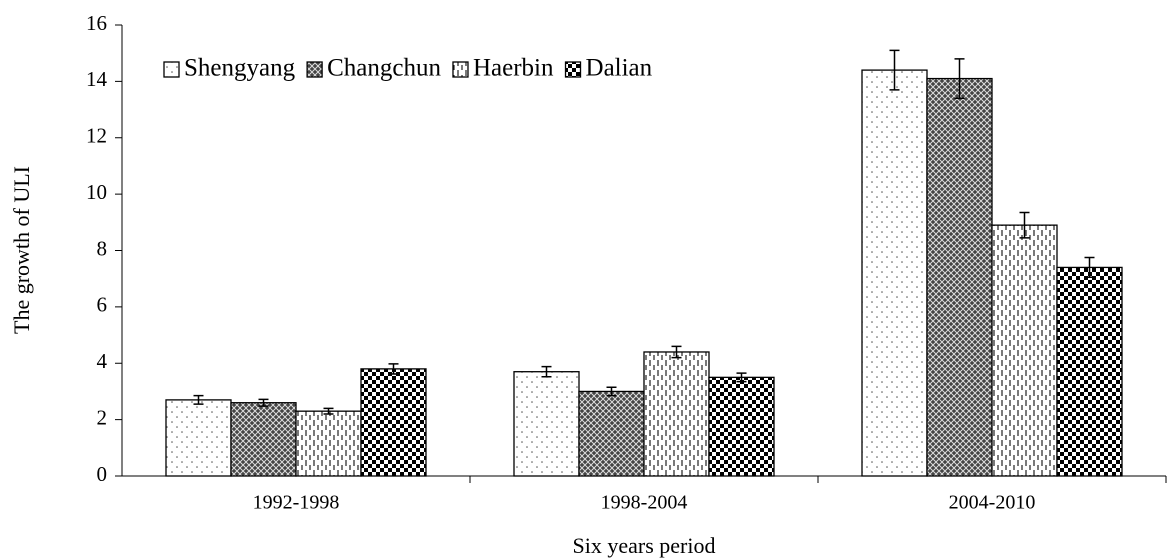 This screenshot has height=560, width=1167. Describe the element at coordinates (21, 250) in the screenshot. I see `y-axis-label: The growth of ULI` at that location.